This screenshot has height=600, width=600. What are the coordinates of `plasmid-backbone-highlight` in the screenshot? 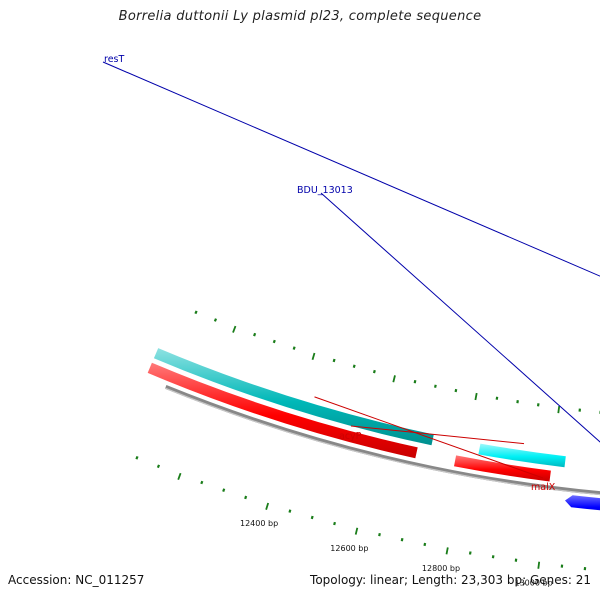 It's located at (382, 441).